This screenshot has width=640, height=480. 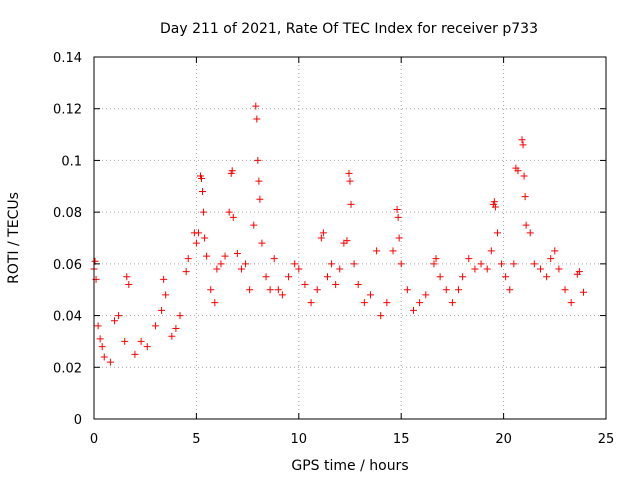 I want to click on y-tick-label: 0, so click(x=78, y=420).